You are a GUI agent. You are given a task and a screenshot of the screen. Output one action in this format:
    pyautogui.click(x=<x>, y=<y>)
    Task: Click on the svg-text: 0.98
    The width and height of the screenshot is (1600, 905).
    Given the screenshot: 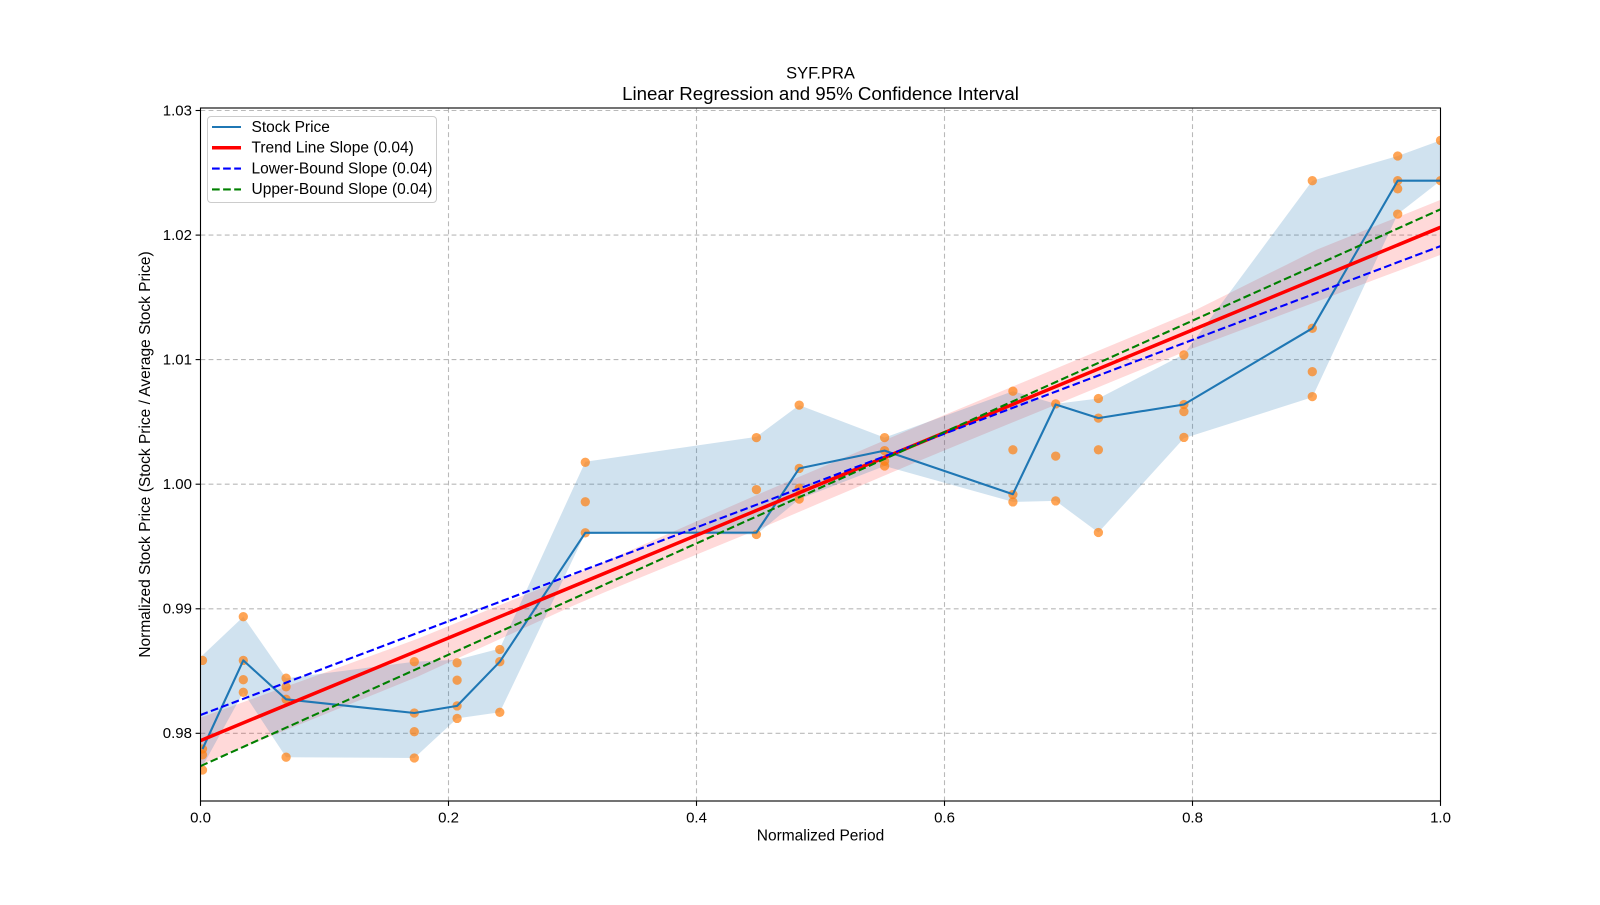 What is the action you would take?
    pyautogui.click(x=177, y=733)
    